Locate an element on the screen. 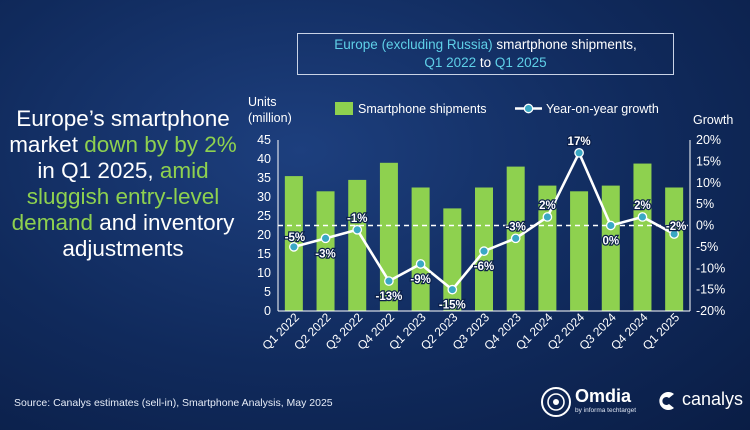 This screenshot has height=430, width=750. growth-data-label: -13% is located at coordinates (388, 297).